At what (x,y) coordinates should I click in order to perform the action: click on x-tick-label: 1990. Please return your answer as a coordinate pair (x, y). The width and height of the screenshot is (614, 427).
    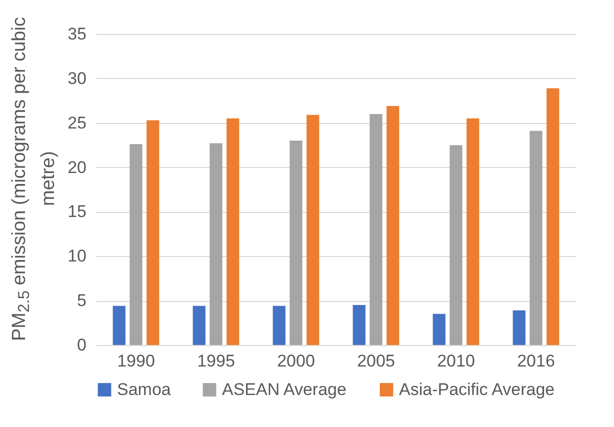
    Looking at the image, I should click on (136, 361).